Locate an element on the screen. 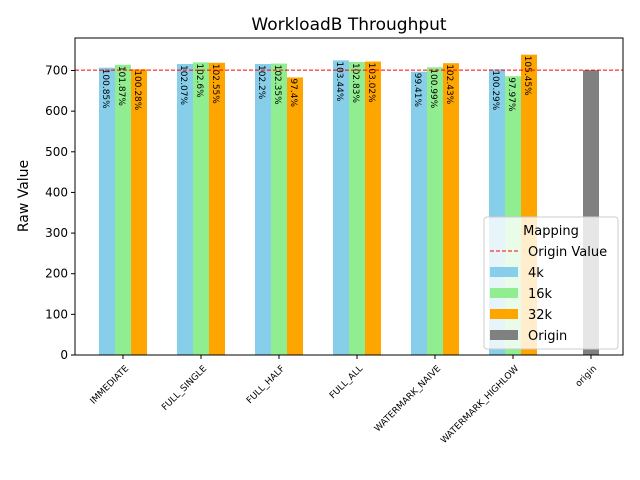 This screenshot has width=640, height=480. x-tick-label: WATERMARK_NAIVE is located at coordinates (408, 399).